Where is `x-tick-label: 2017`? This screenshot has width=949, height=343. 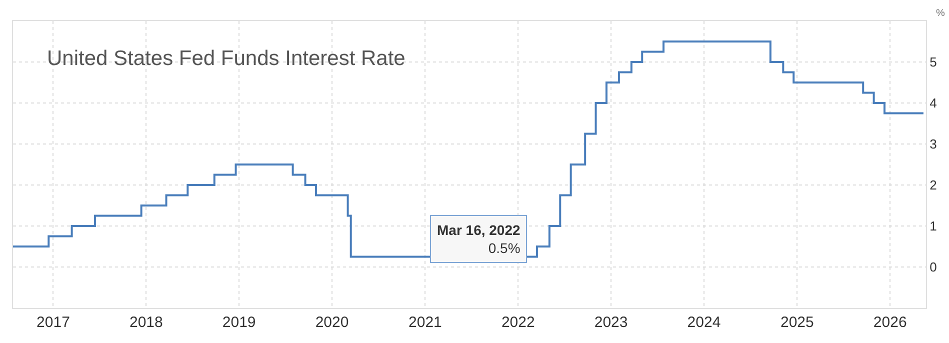 x-tick-label: 2017 is located at coordinates (53, 322).